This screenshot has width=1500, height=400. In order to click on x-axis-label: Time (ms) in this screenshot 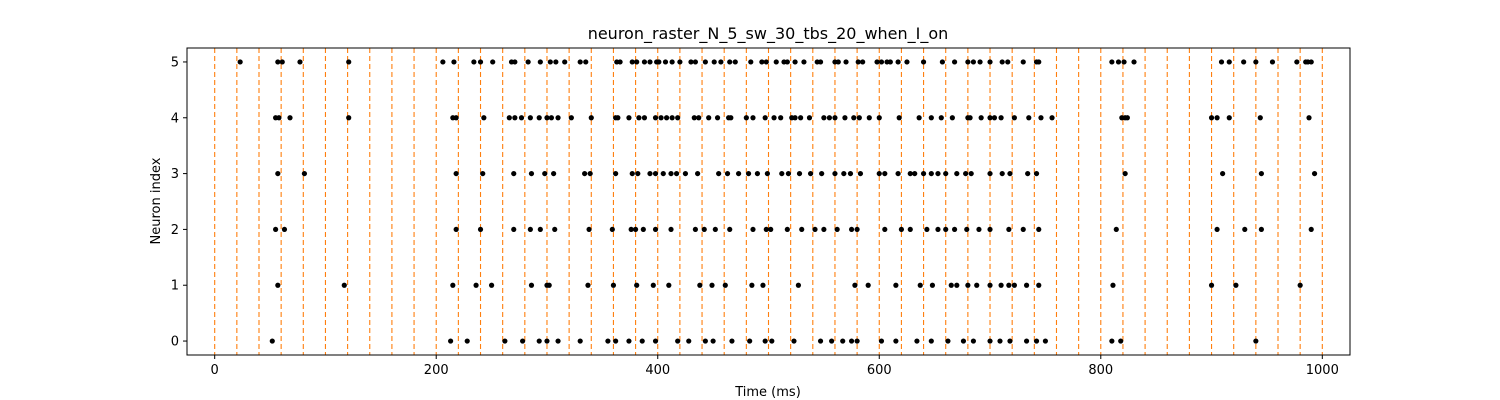, I will do `click(767, 392)`.